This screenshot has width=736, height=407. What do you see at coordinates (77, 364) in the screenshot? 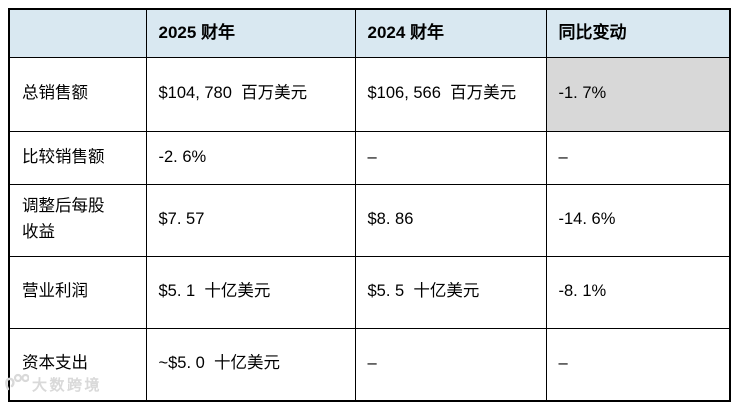
I see `row-label: 资本支出` at bounding box center [77, 364].